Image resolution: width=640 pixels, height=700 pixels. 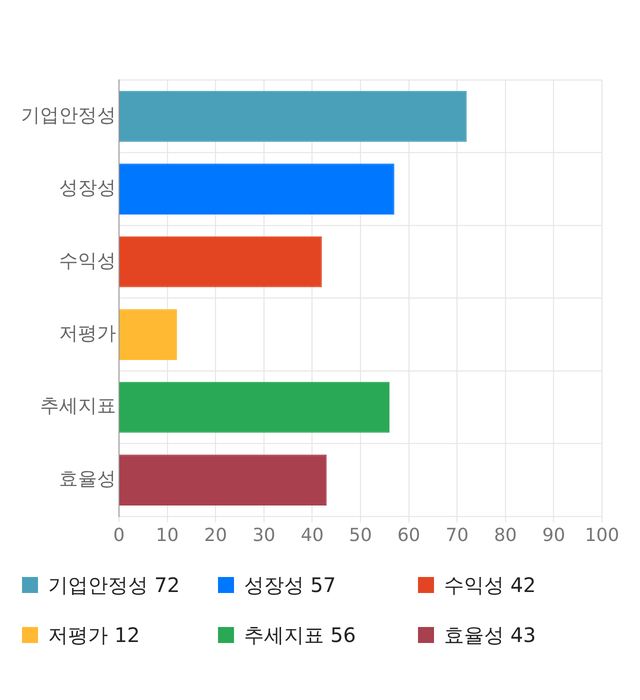 What do you see at coordinates (78, 406) in the screenshot?
I see `y-tick-label: 추세지표` at bounding box center [78, 406].